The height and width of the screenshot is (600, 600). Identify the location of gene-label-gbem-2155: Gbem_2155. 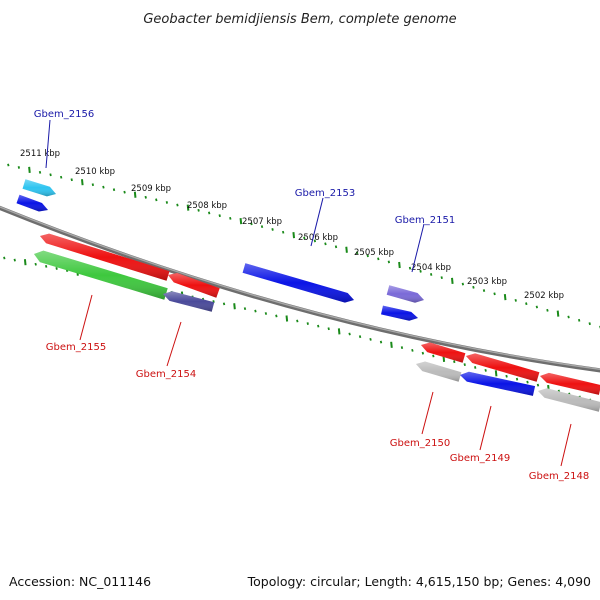
(76, 347).